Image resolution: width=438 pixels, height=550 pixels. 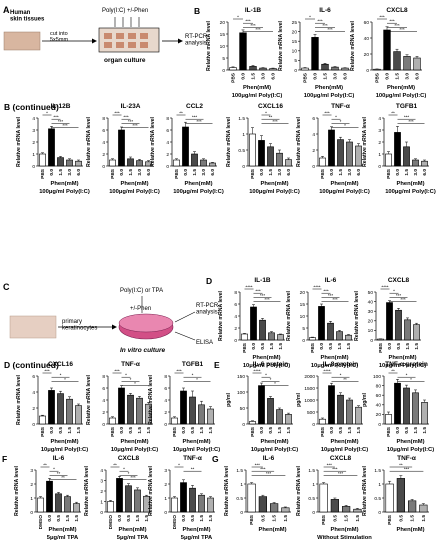 I want to click on panel-letter: F, so click(x=4, y=459).